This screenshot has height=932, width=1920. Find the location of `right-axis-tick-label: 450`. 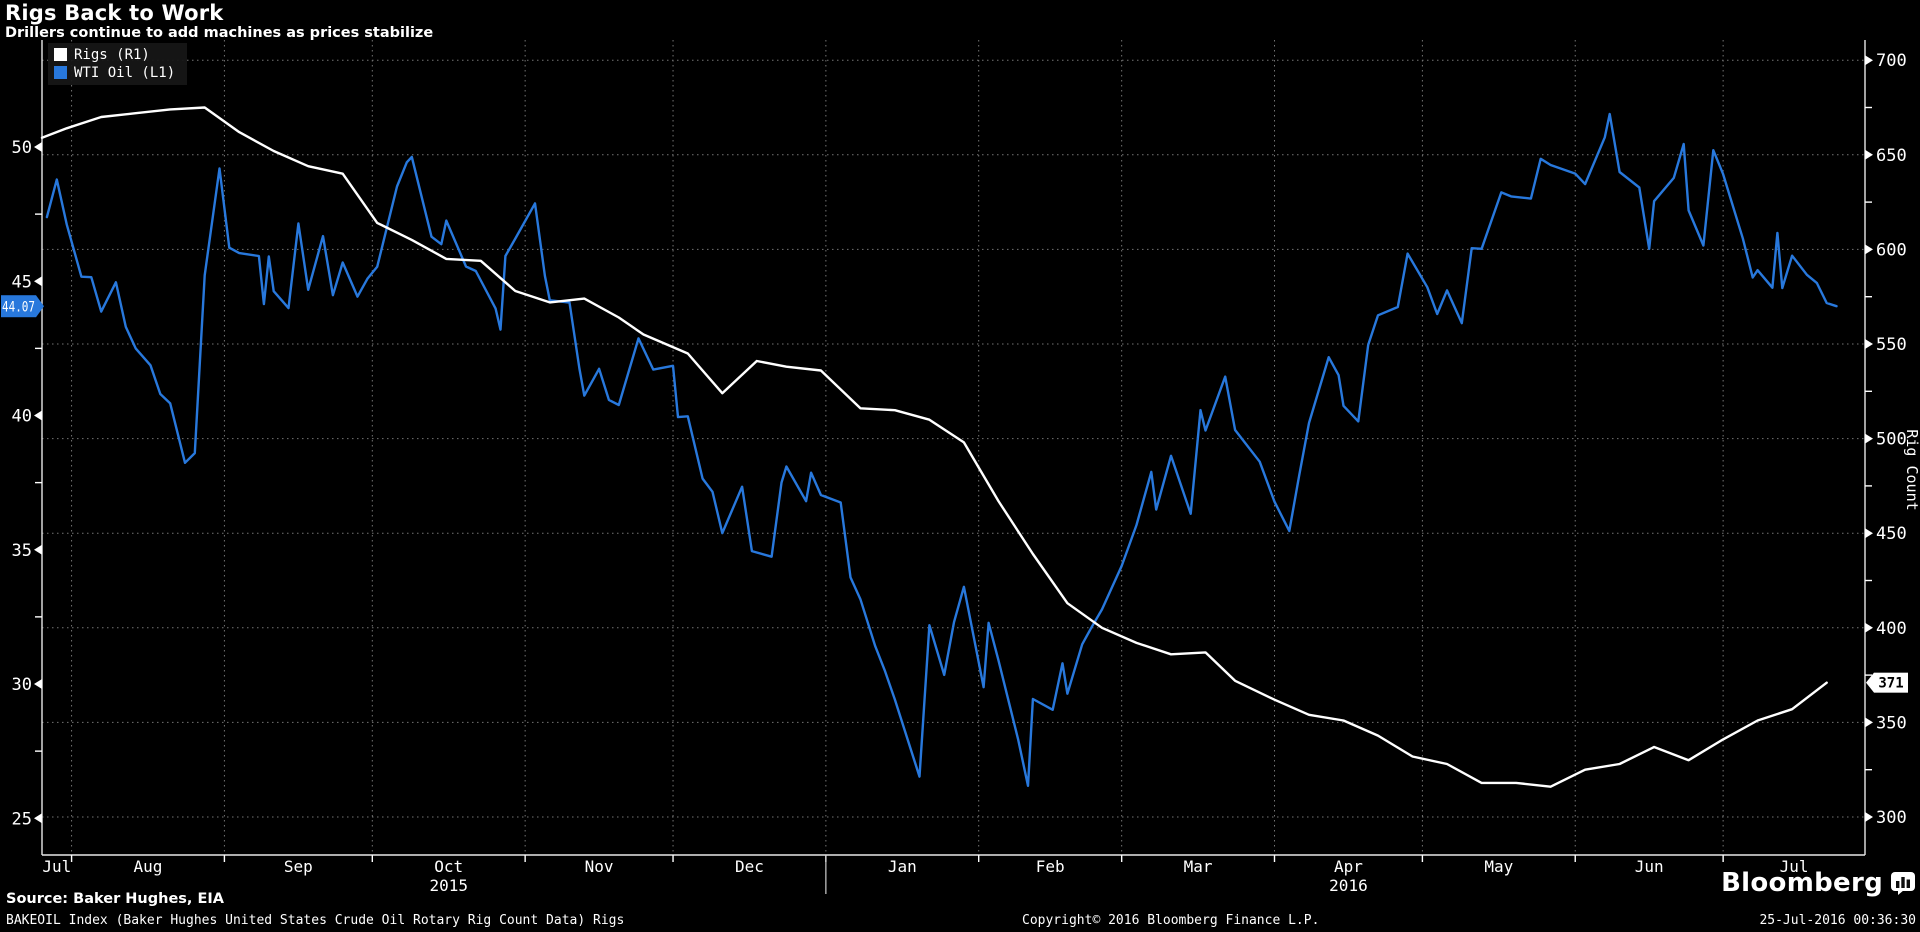

right-axis-tick-label: 450 is located at coordinates (1891, 534).